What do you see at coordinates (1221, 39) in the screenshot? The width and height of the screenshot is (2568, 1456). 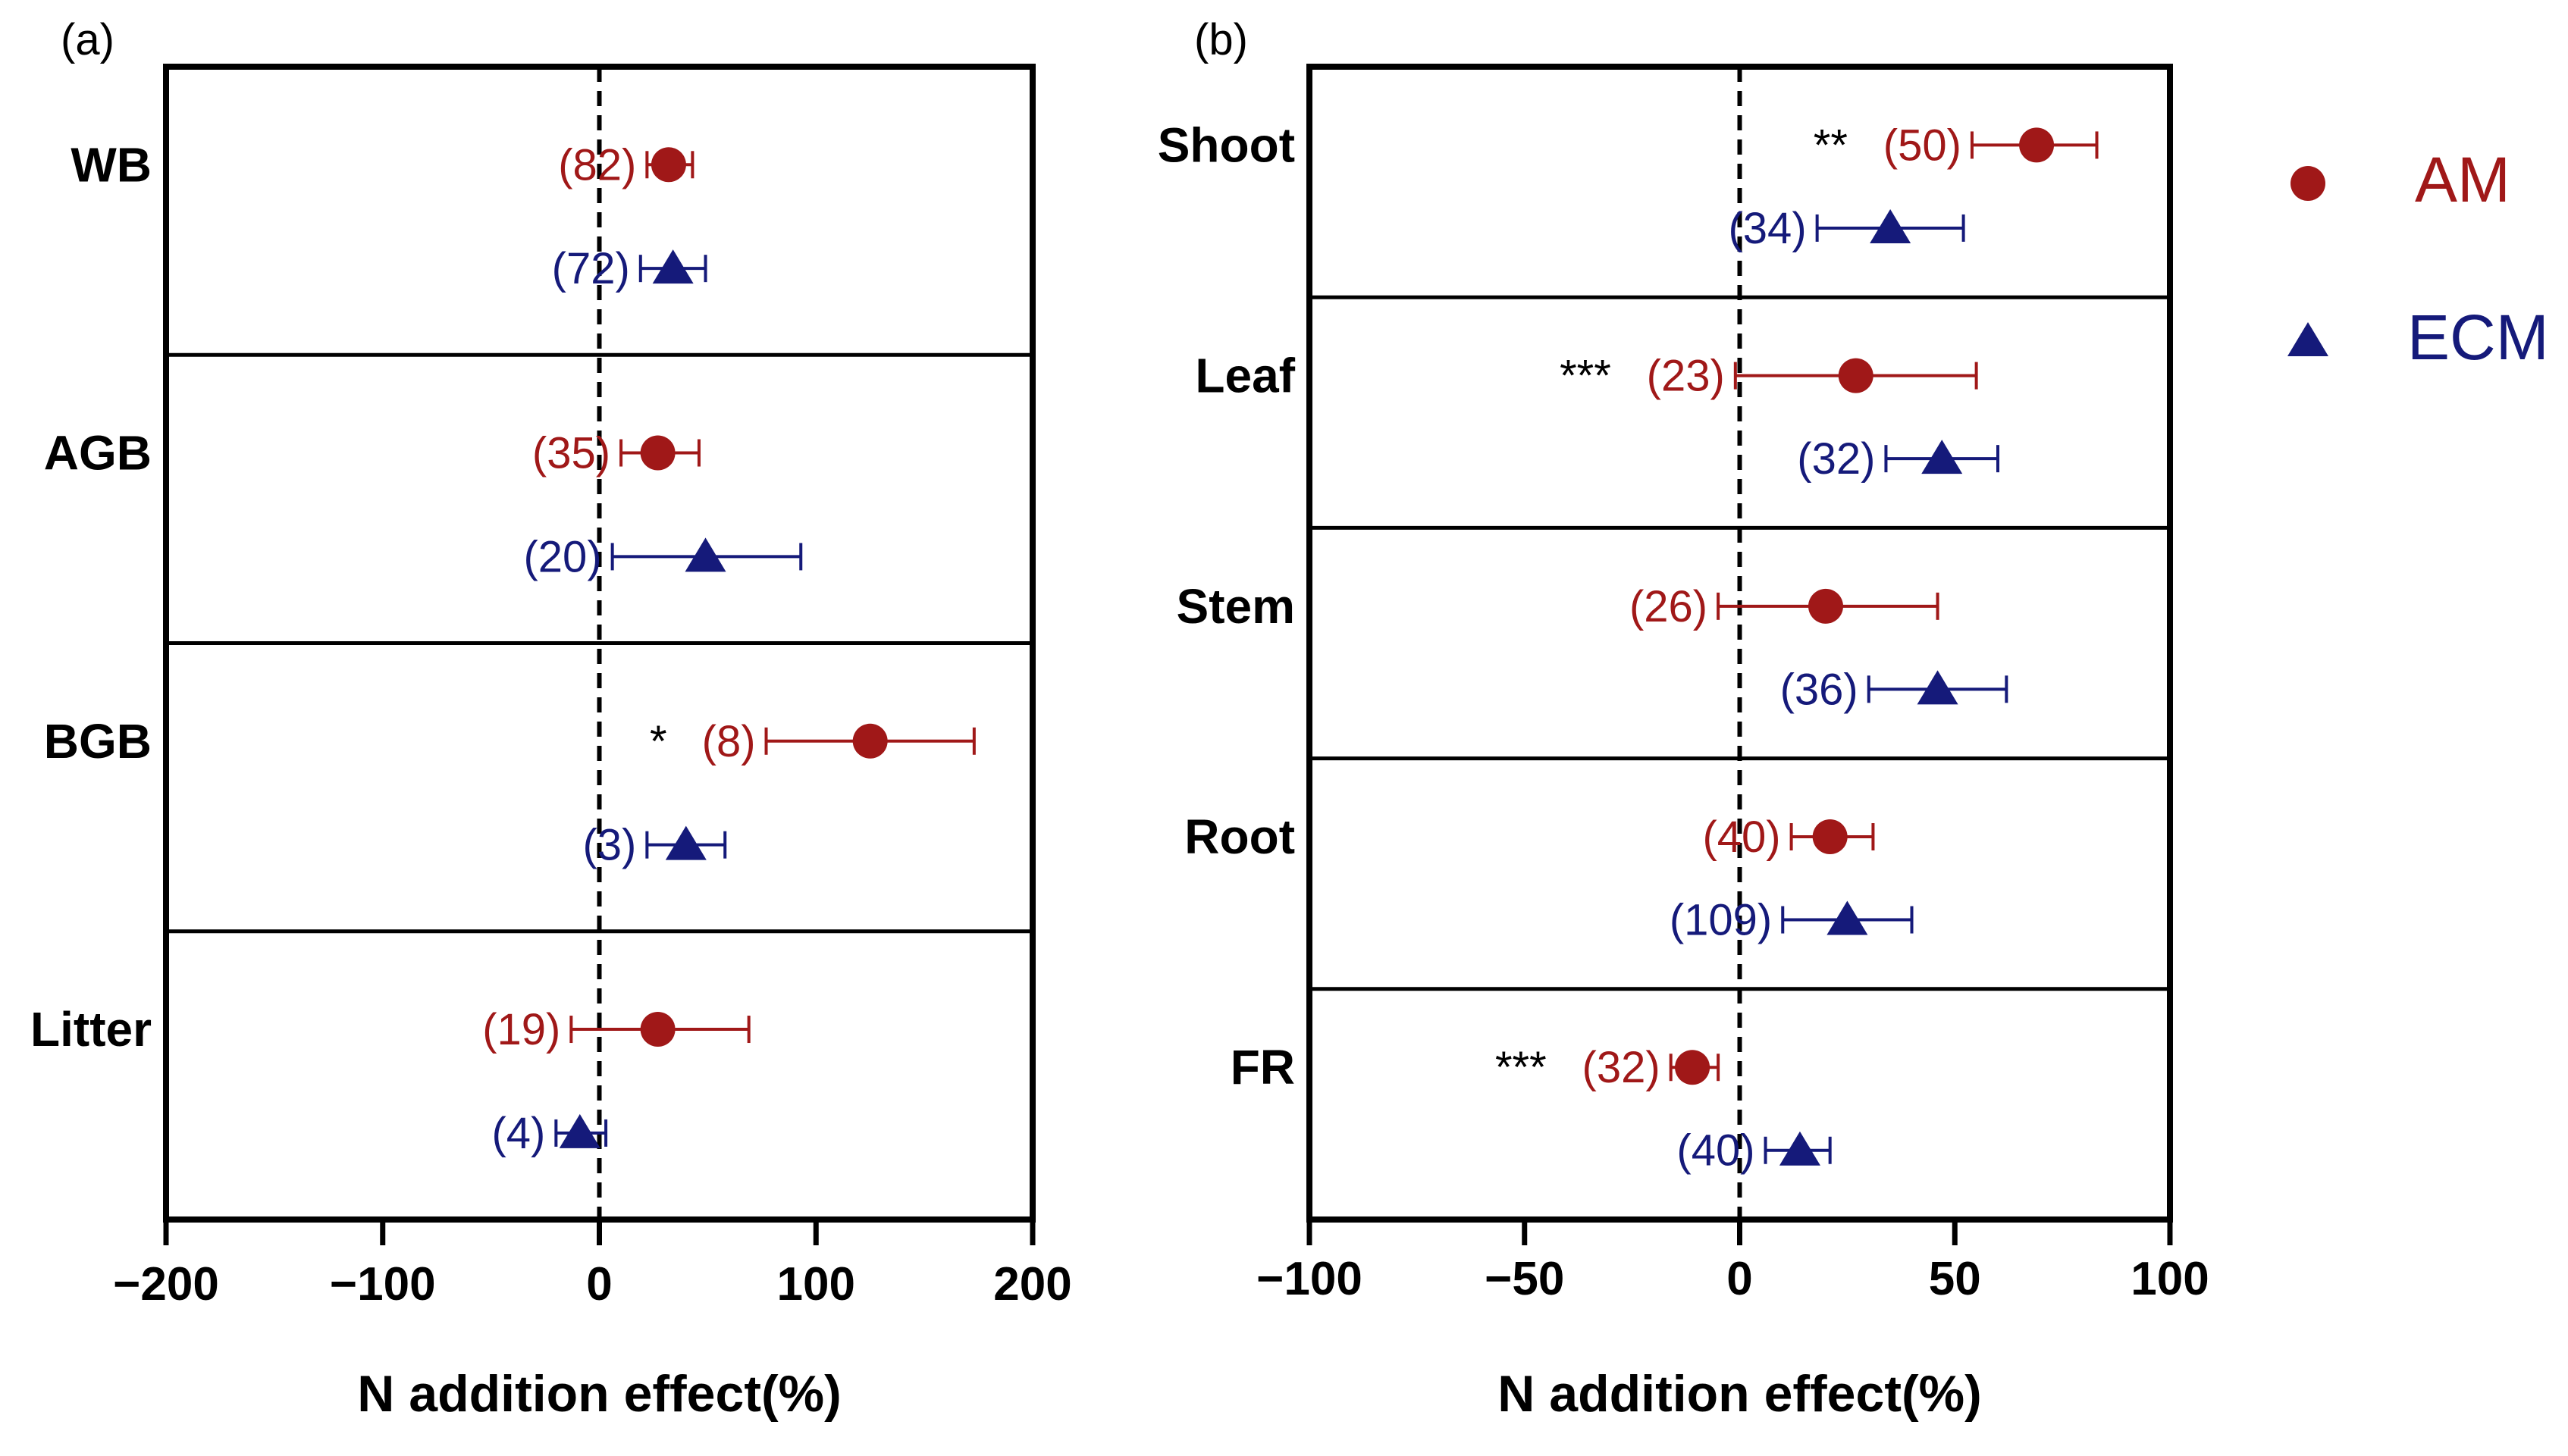 I see `panel-label: (b)` at bounding box center [1221, 39].